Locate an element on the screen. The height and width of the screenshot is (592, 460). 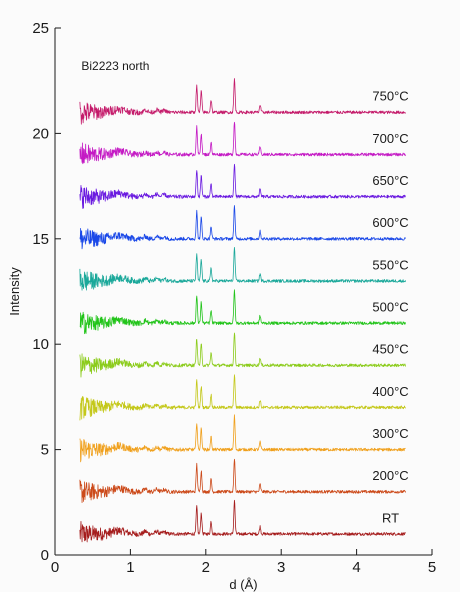
x-tick-label: 0 is located at coordinates (55, 567).